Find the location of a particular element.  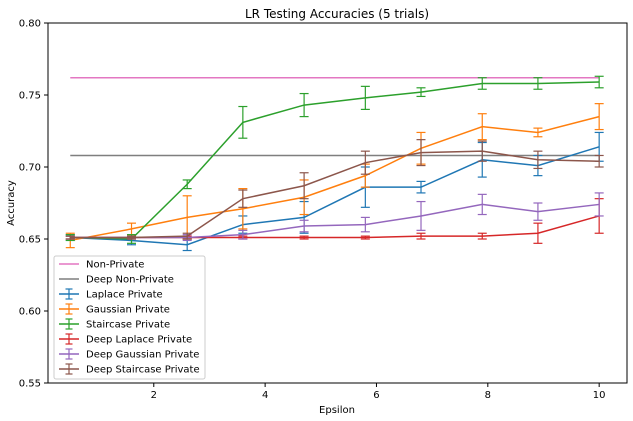

legend-item-5: Deep Laplace Private is located at coordinates (125, 339).